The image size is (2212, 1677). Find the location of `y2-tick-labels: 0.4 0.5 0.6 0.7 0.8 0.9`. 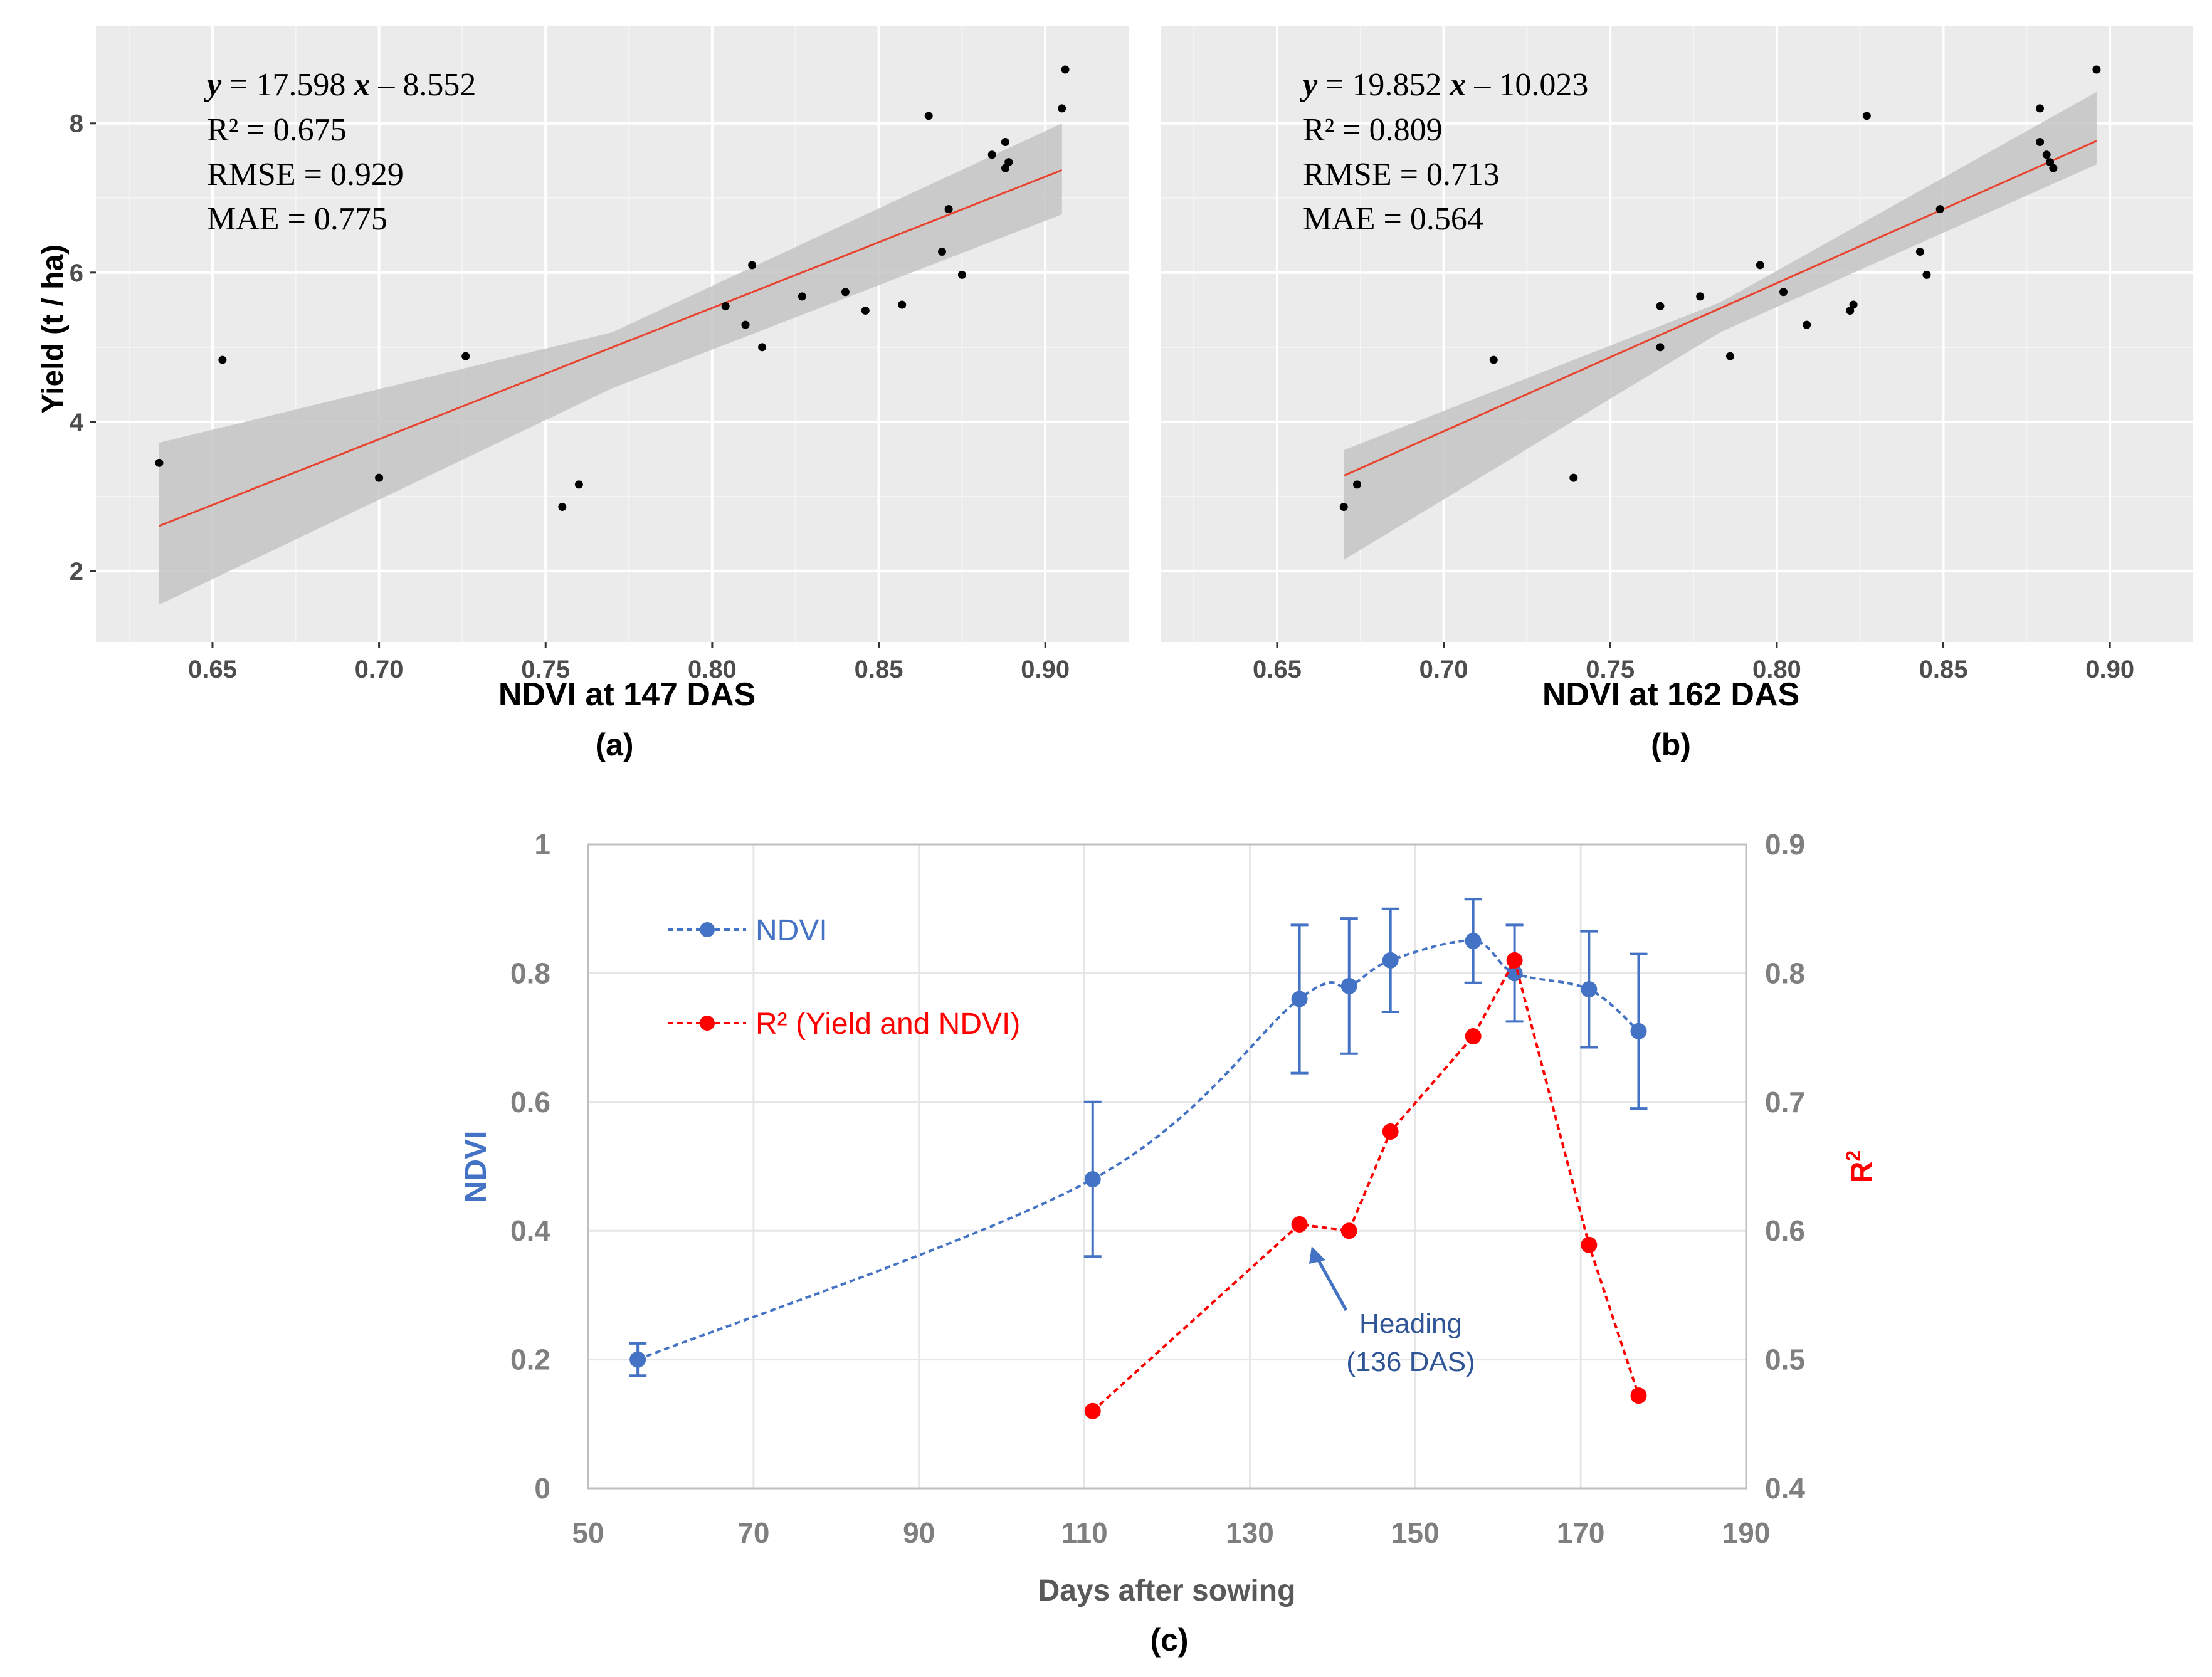

y2-tick-labels: 0.4 0.5 0.6 0.7 0.8 0.9 is located at coordinates (1785, 1166).